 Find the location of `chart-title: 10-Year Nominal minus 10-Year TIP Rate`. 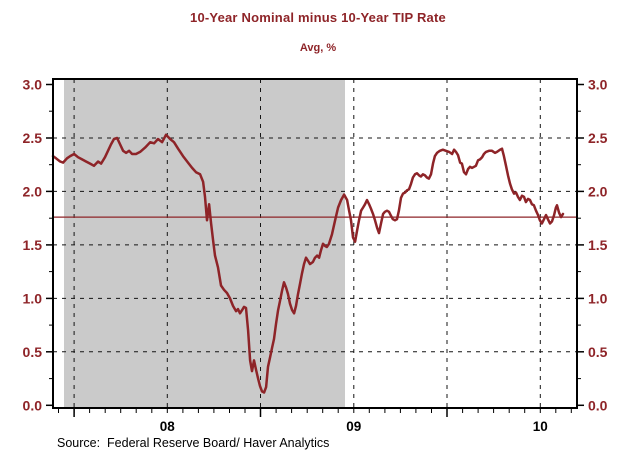

chart-title: 10-Year Nominal minus 10-Year TIP Rate is located at coordinates (318, 17).